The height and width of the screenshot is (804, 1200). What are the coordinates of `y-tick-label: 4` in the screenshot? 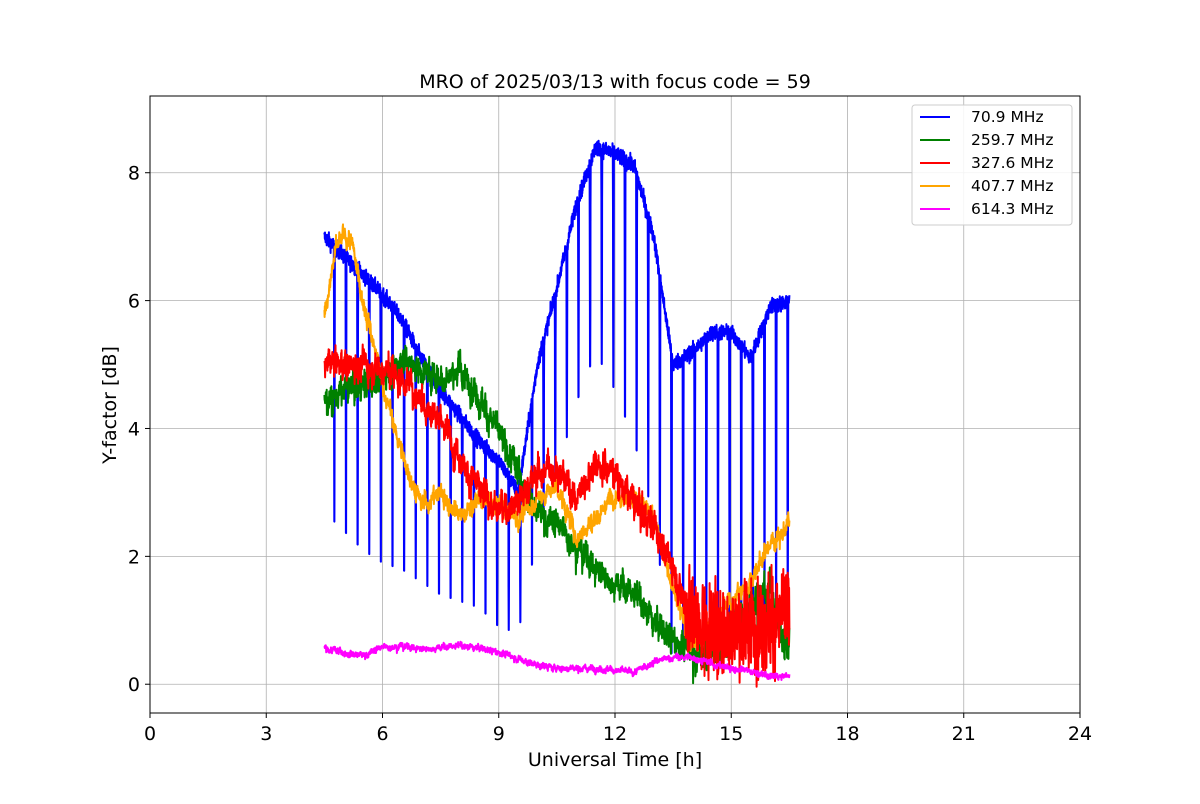 It's located at (134, 429).